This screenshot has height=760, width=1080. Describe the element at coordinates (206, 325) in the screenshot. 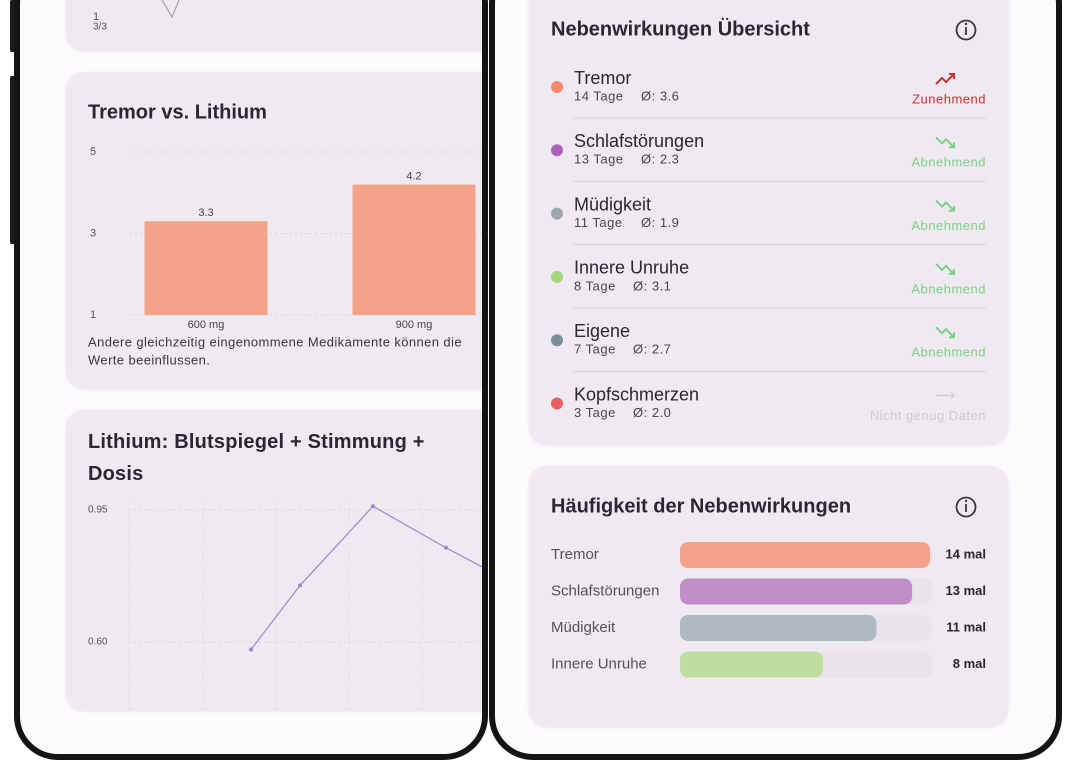

I see `x-tick-label: 600 mg` at that location.